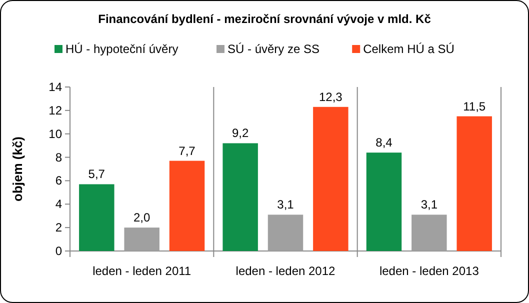  Describe the element at coordinates (286, 271) in the screenshot. I see `x-tick-label: leden - leden 2012` at that location.